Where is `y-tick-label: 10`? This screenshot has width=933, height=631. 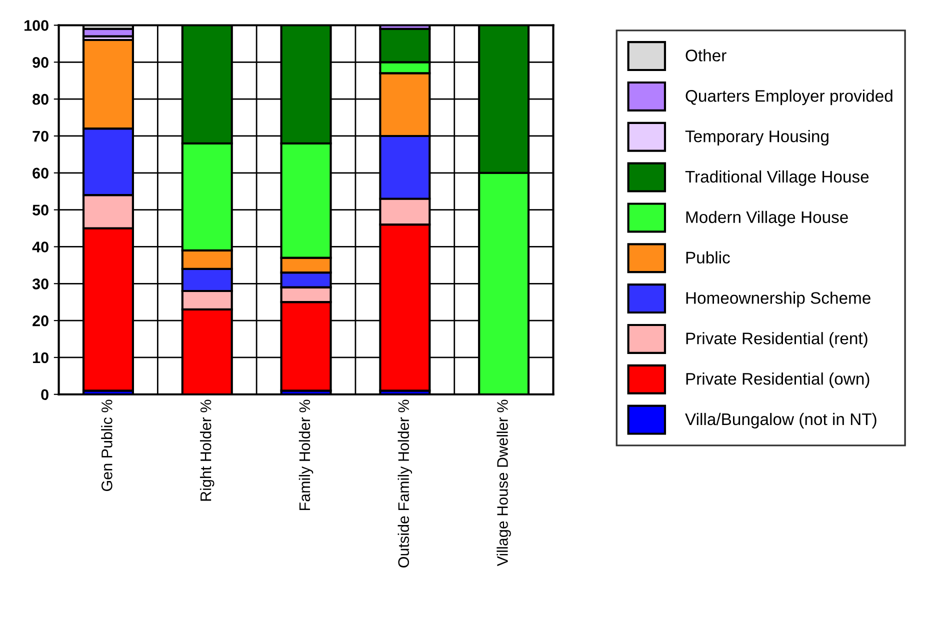 y-tick-label: 10 is located at coordinates (40, 358).